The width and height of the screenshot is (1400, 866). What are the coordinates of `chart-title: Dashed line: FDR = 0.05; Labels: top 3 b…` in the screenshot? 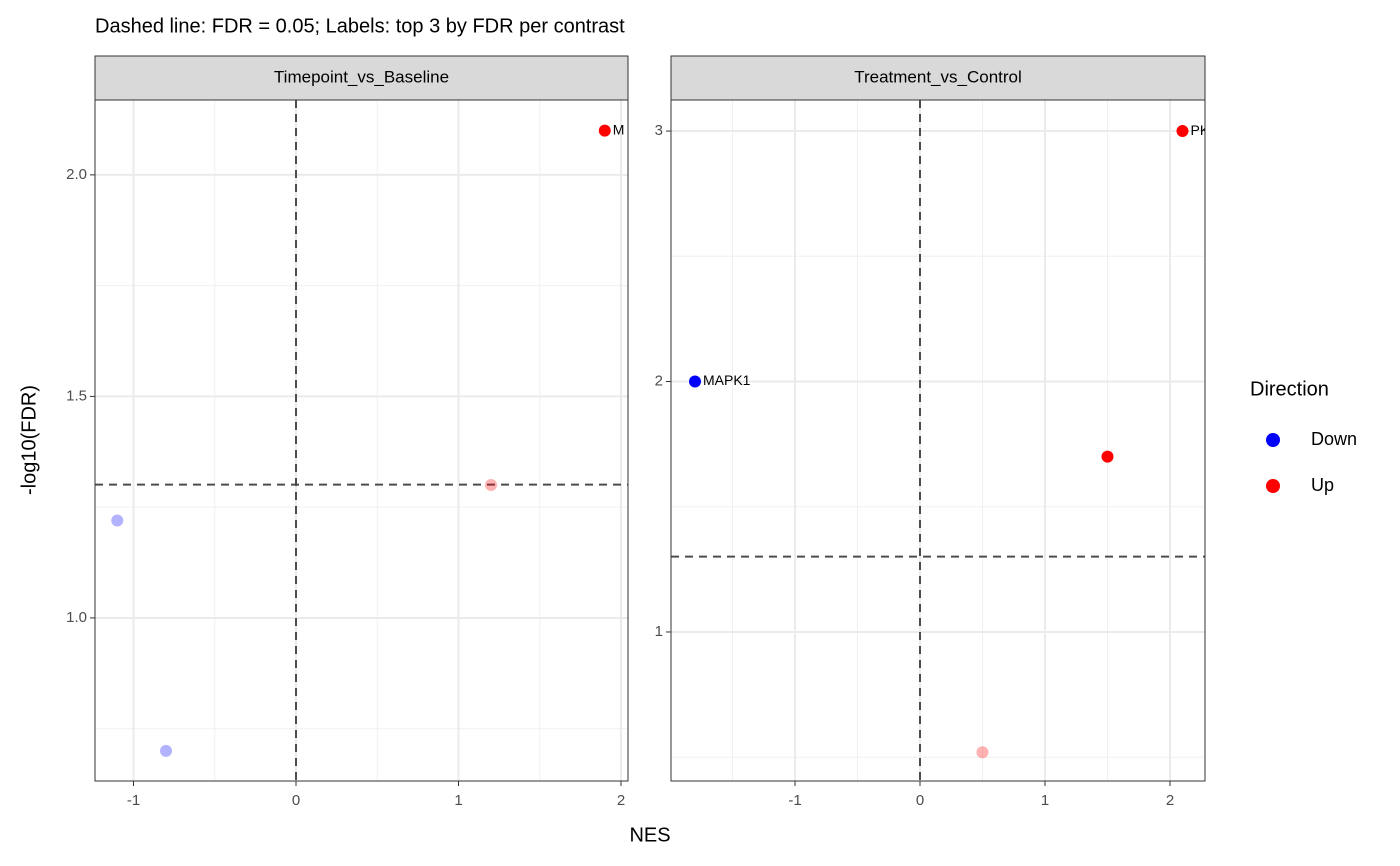 It's located at (360, 26).